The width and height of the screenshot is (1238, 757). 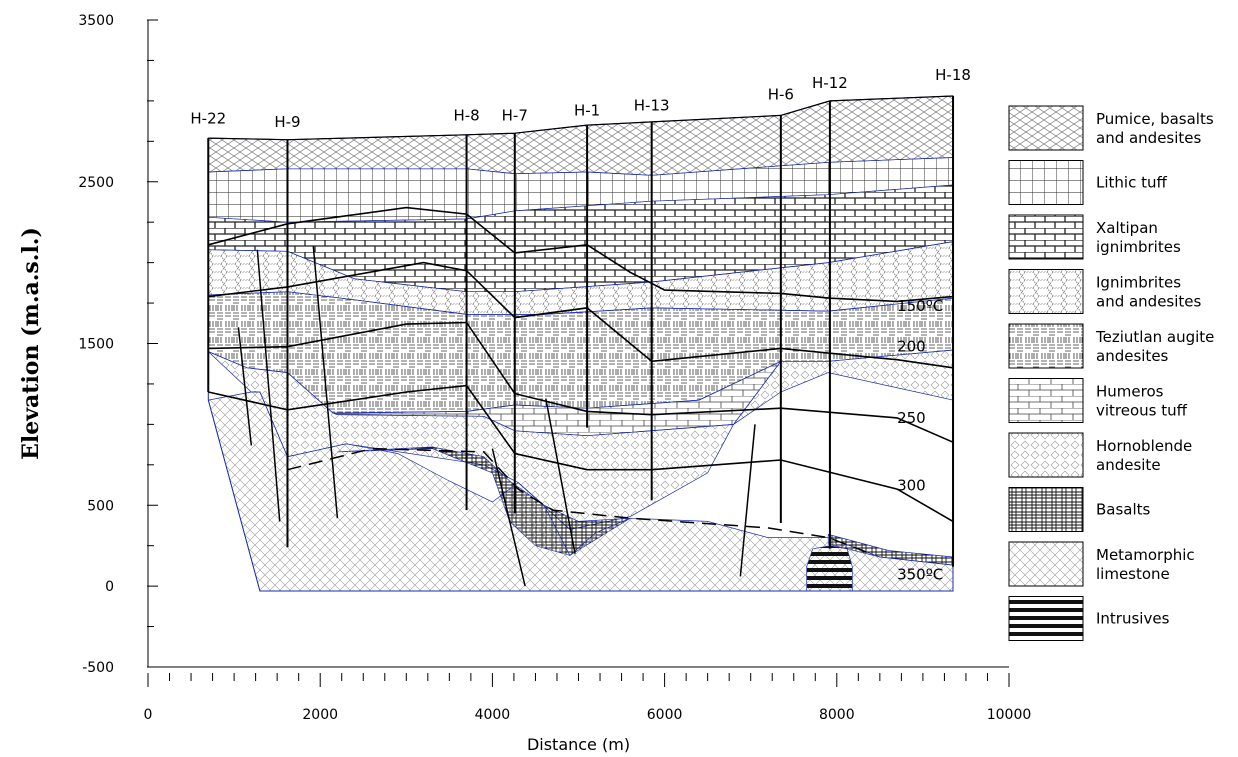 I want to click on x-tick-label: 4000, so click(x=493, y=715).